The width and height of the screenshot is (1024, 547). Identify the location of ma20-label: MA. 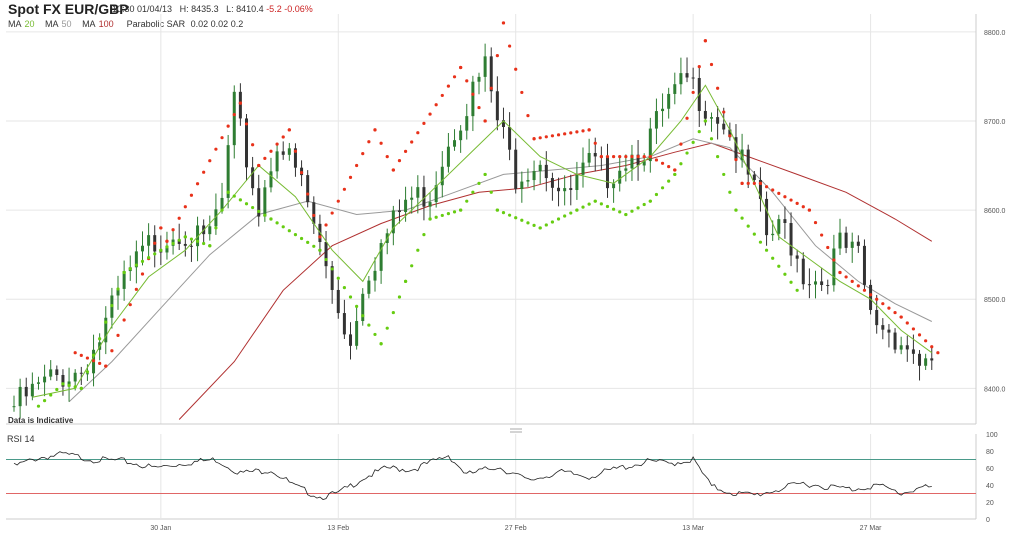
(15, 24).